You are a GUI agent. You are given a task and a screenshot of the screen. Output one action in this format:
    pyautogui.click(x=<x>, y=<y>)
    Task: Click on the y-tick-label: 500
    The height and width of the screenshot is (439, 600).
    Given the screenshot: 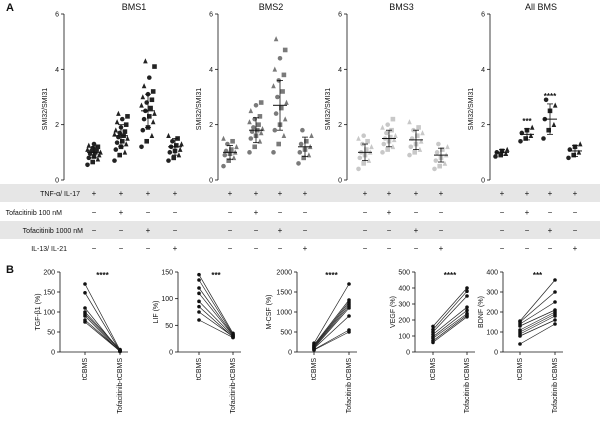 What is the action you would take?
    pyautogui.click(x=404, y=273)
    